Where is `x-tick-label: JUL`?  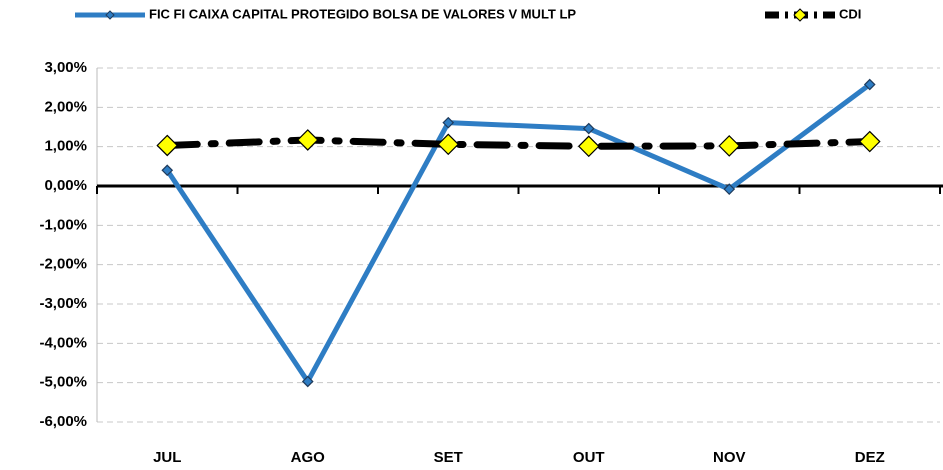 x-tick-label: JUL is located at coordinates (167, 457).